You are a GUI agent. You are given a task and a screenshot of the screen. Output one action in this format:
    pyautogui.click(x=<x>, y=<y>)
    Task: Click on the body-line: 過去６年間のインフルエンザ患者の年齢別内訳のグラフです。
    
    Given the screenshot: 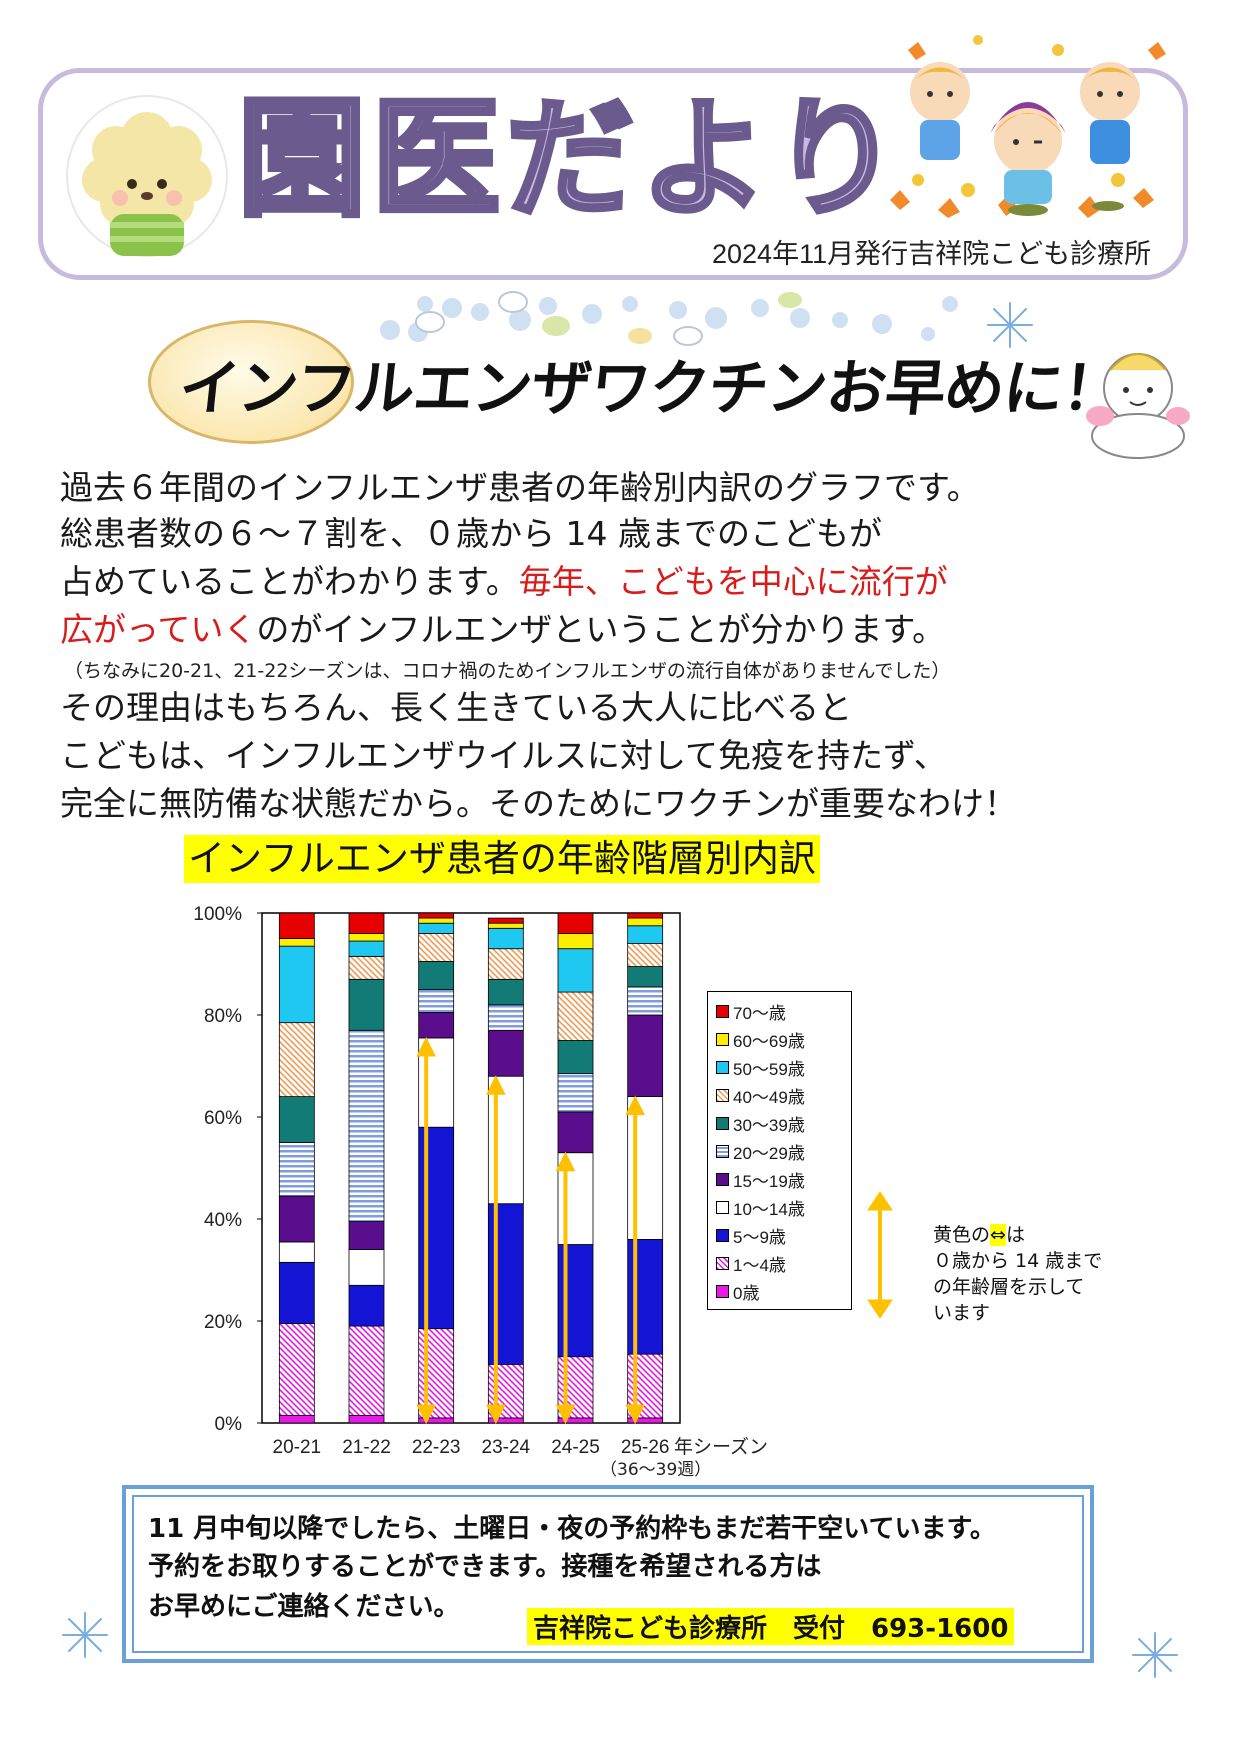 What is the action you would take?
    pyautogui.click(x=520, y=487)
    